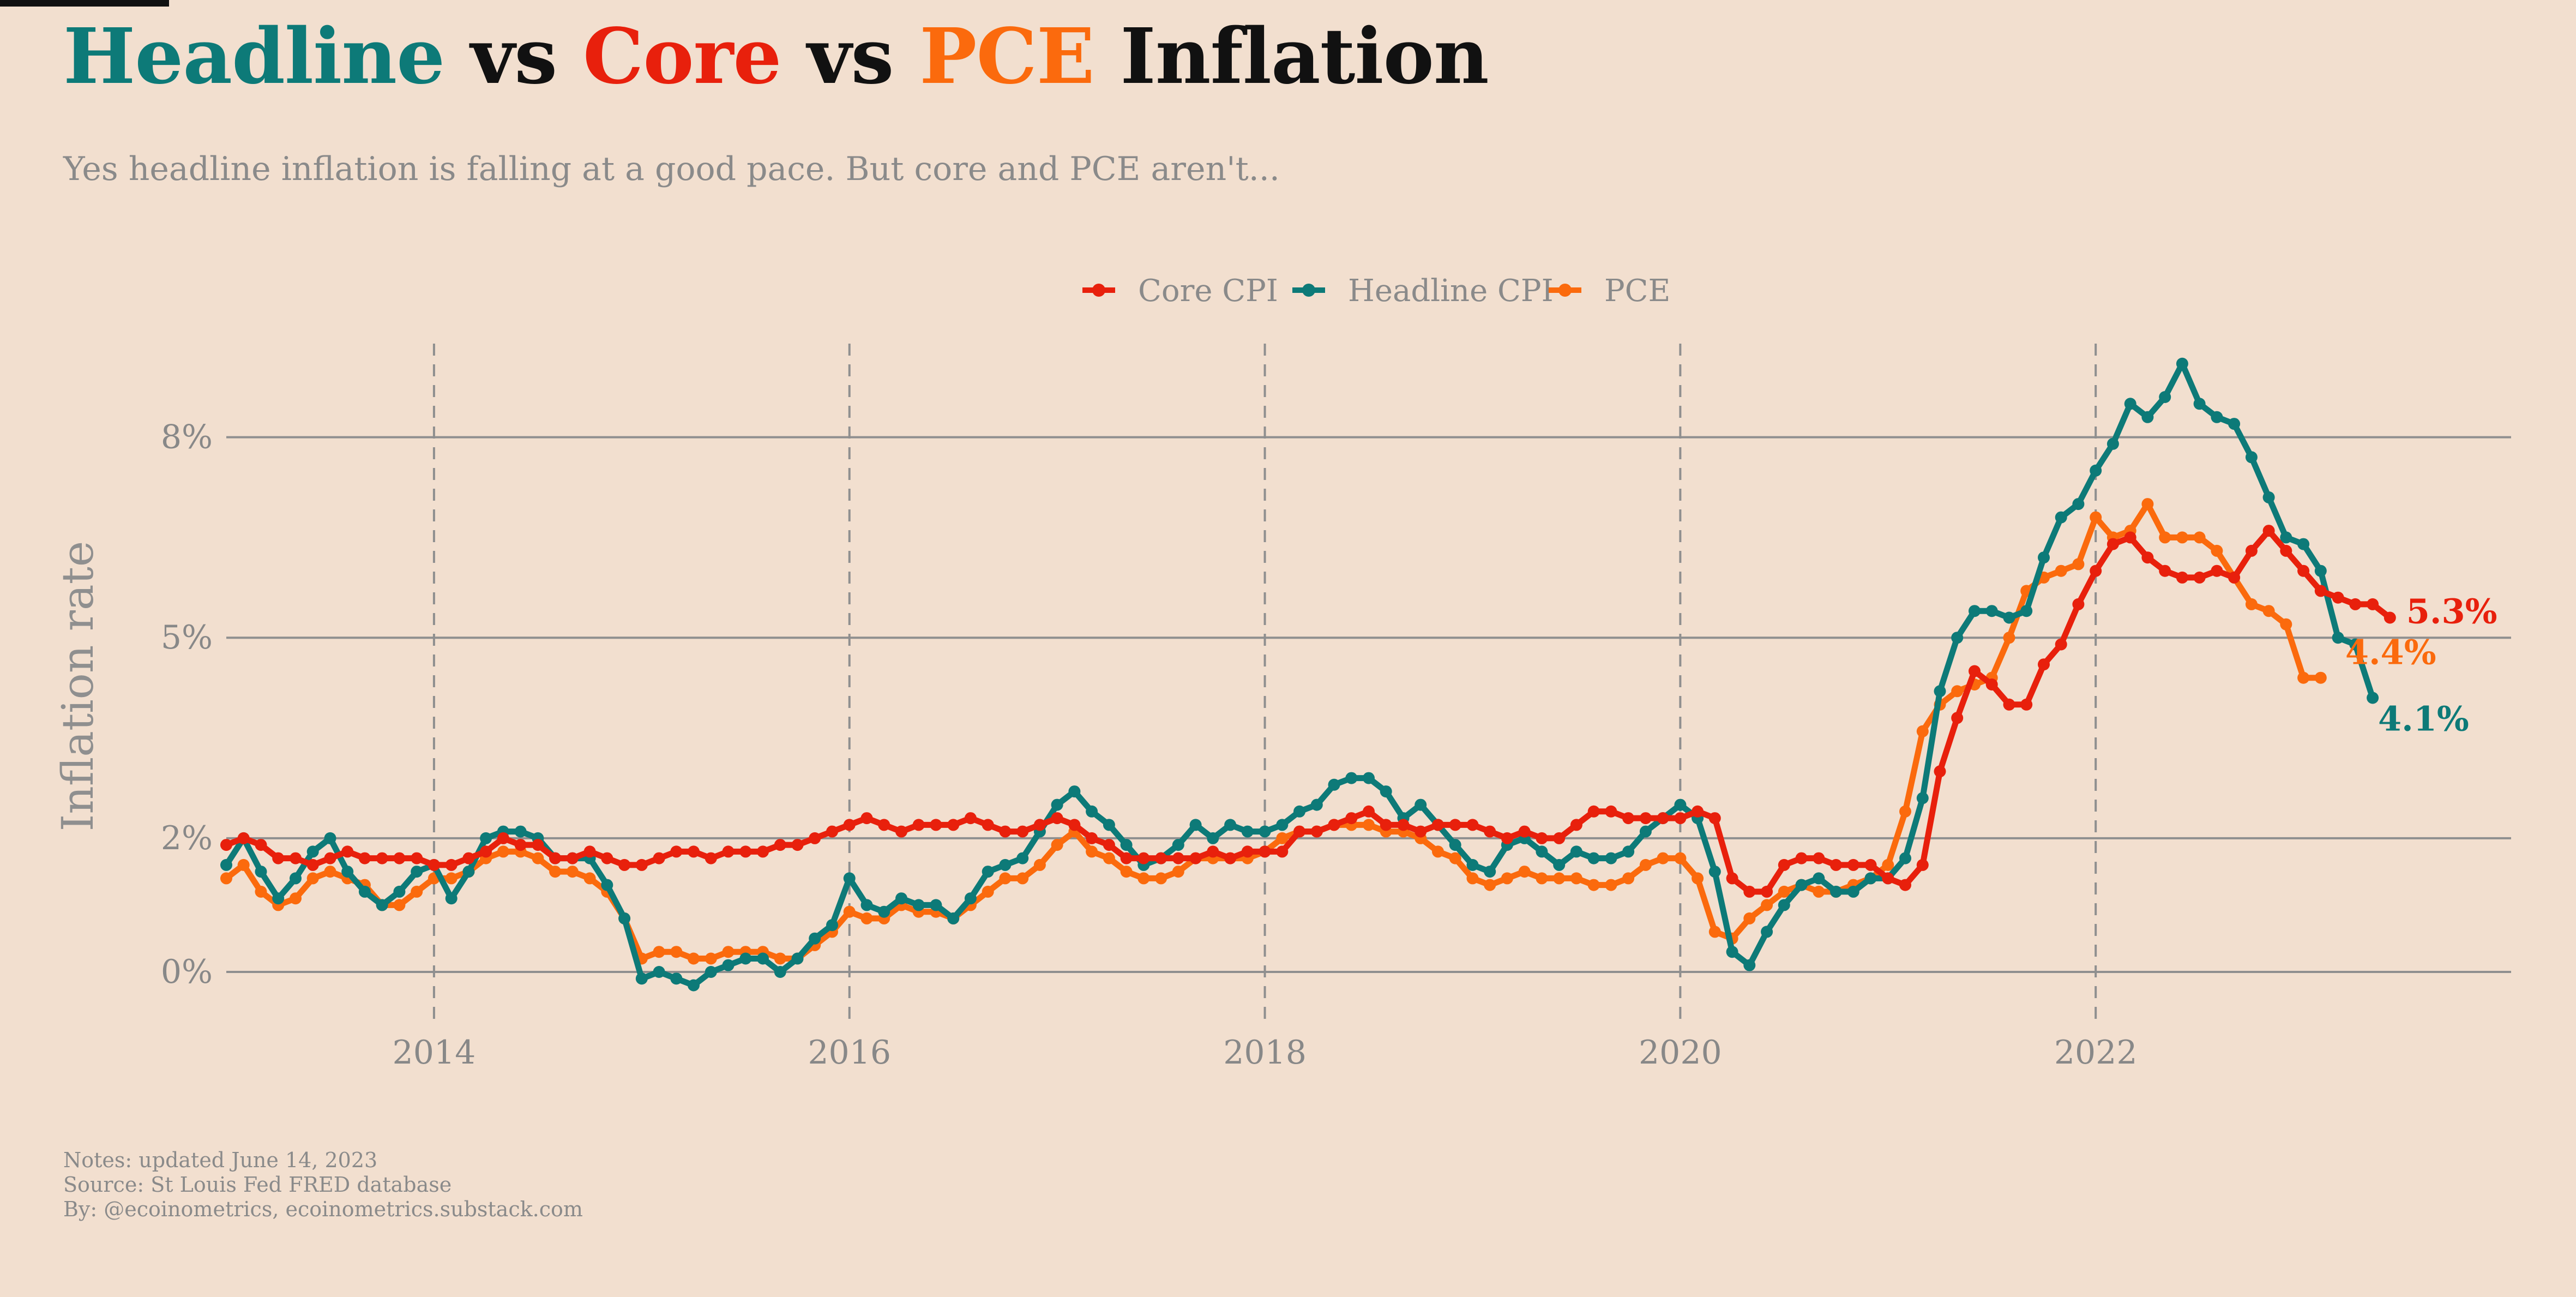  I want to click on title-part-vs-1: vs, so click(513, 56).